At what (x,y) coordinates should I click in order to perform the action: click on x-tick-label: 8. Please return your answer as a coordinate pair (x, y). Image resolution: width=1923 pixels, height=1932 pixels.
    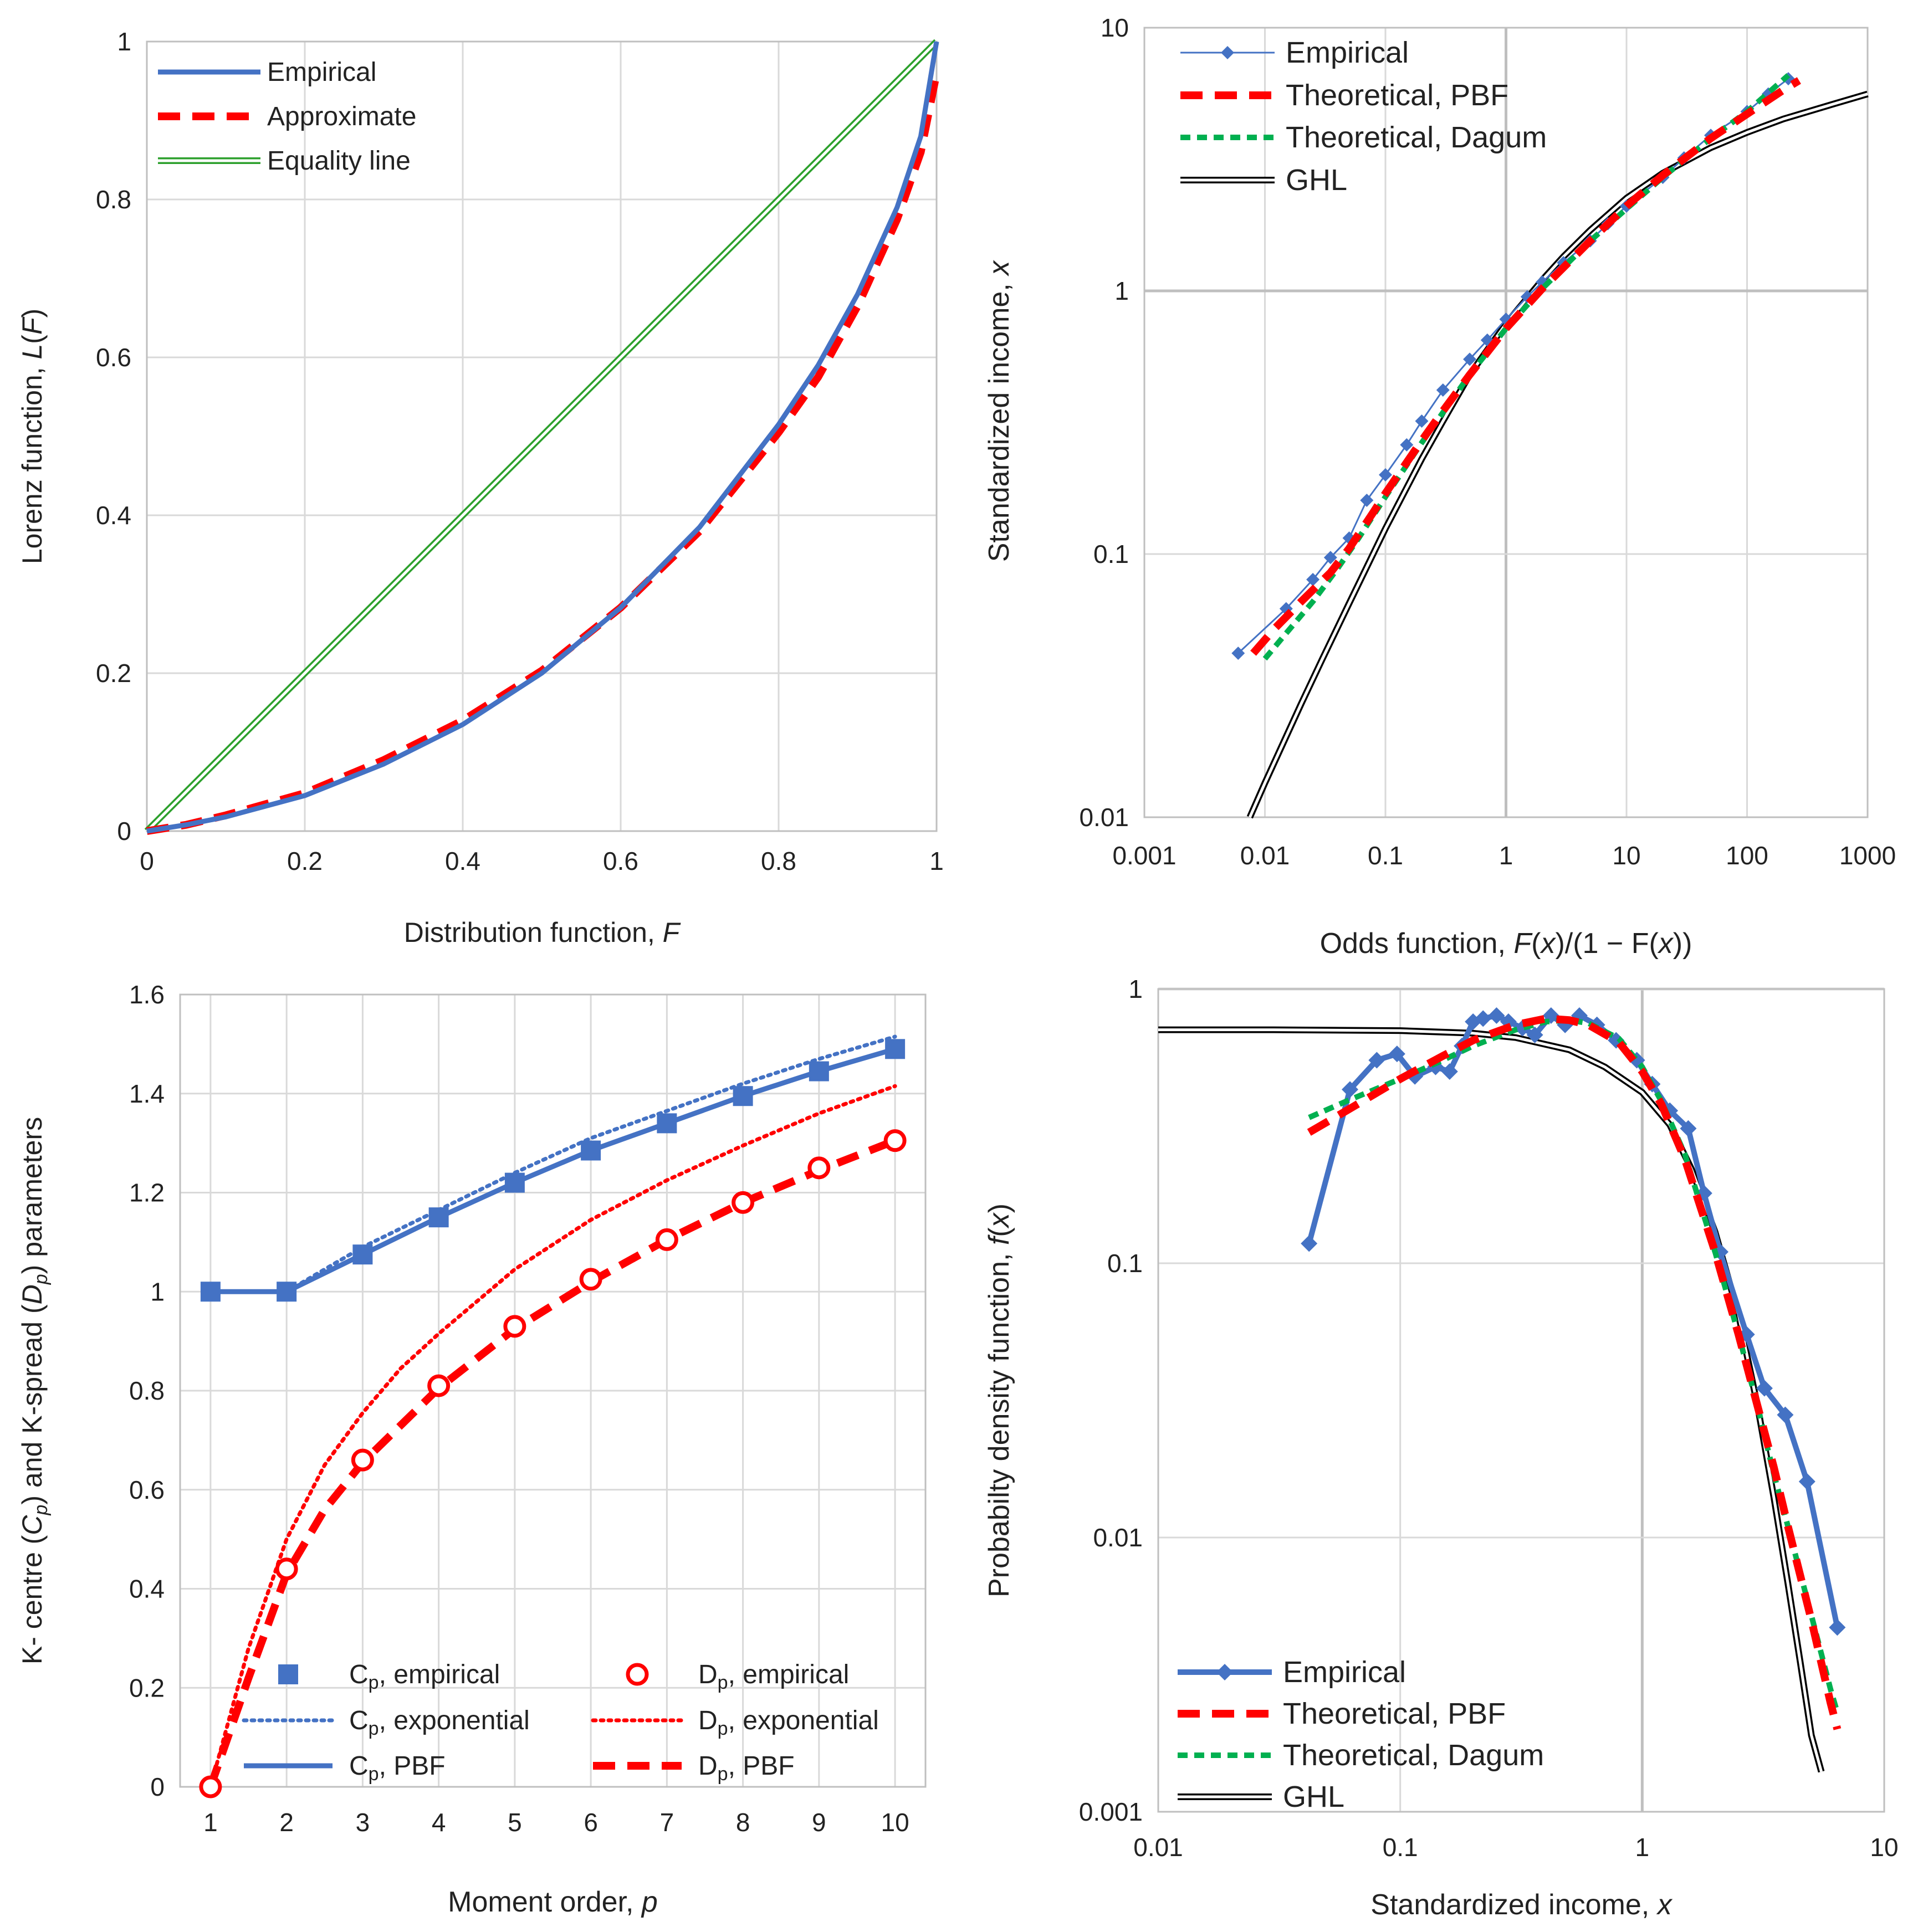
    Looking at the image, I should click on (743, 1822).